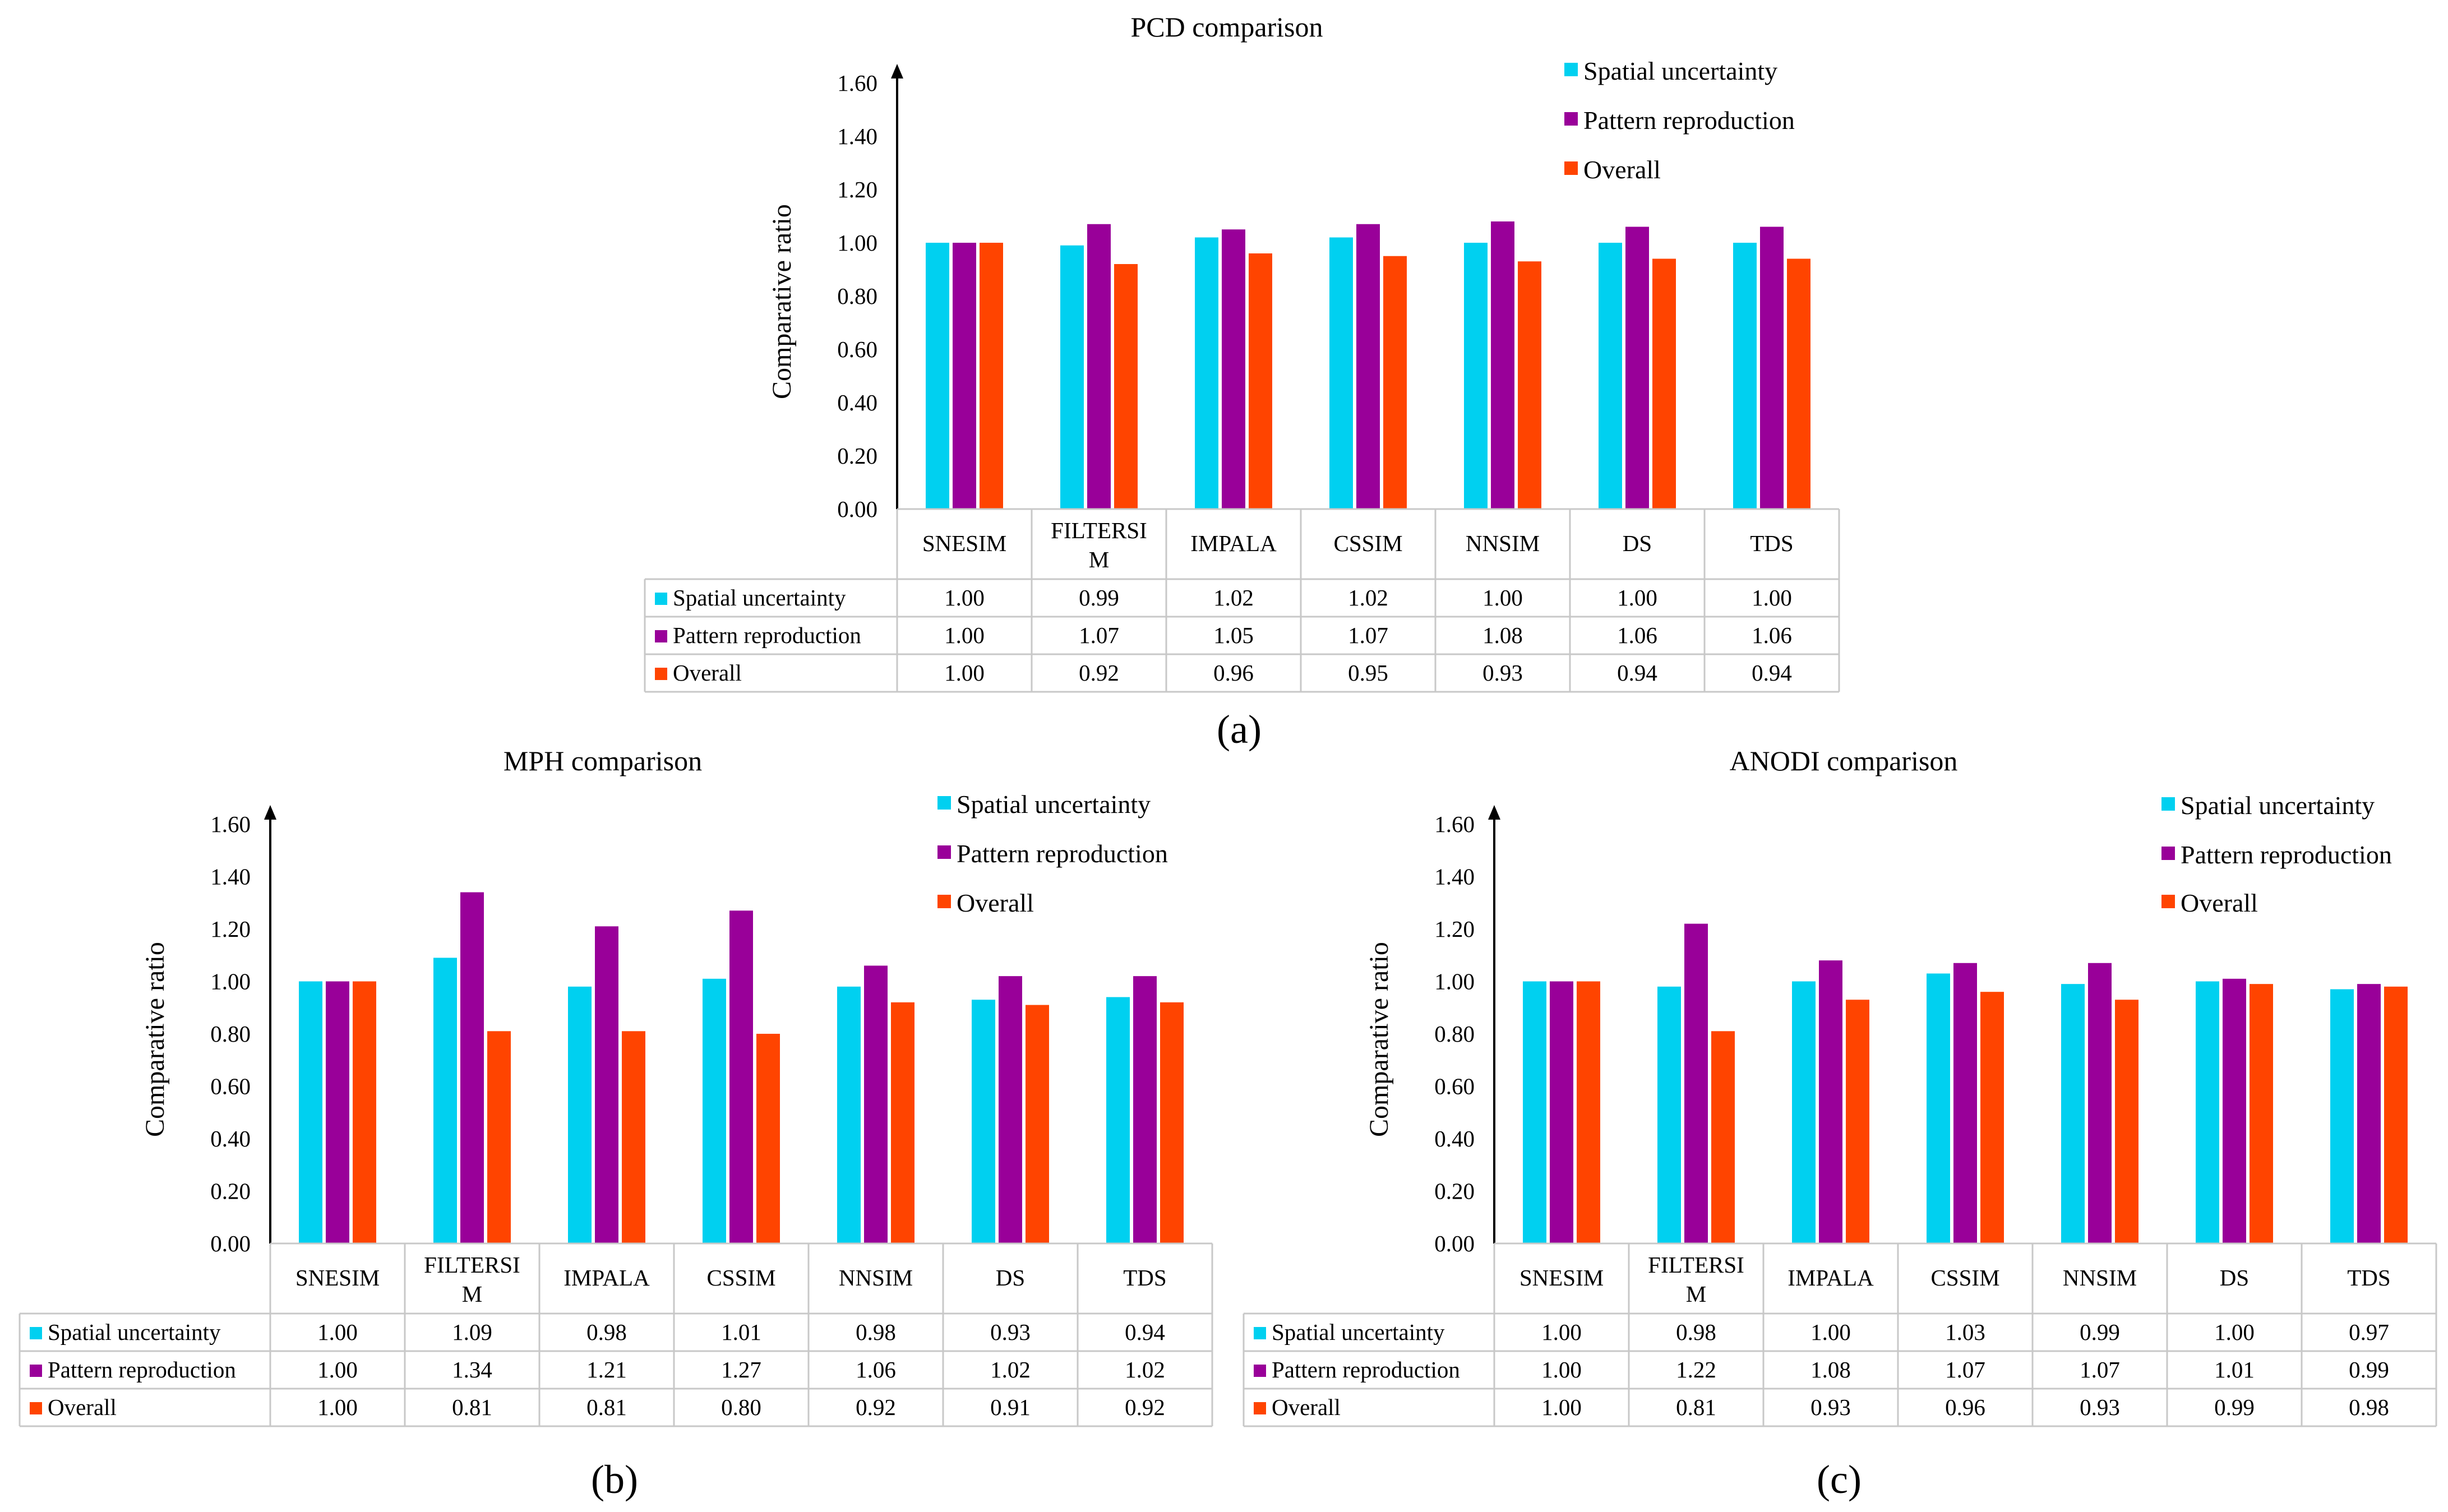 This screenshot has width=2448, height=1512. Describe the element at coordinates (897, 71) in the screenshot. I see `y-axis-arrow` at that location.